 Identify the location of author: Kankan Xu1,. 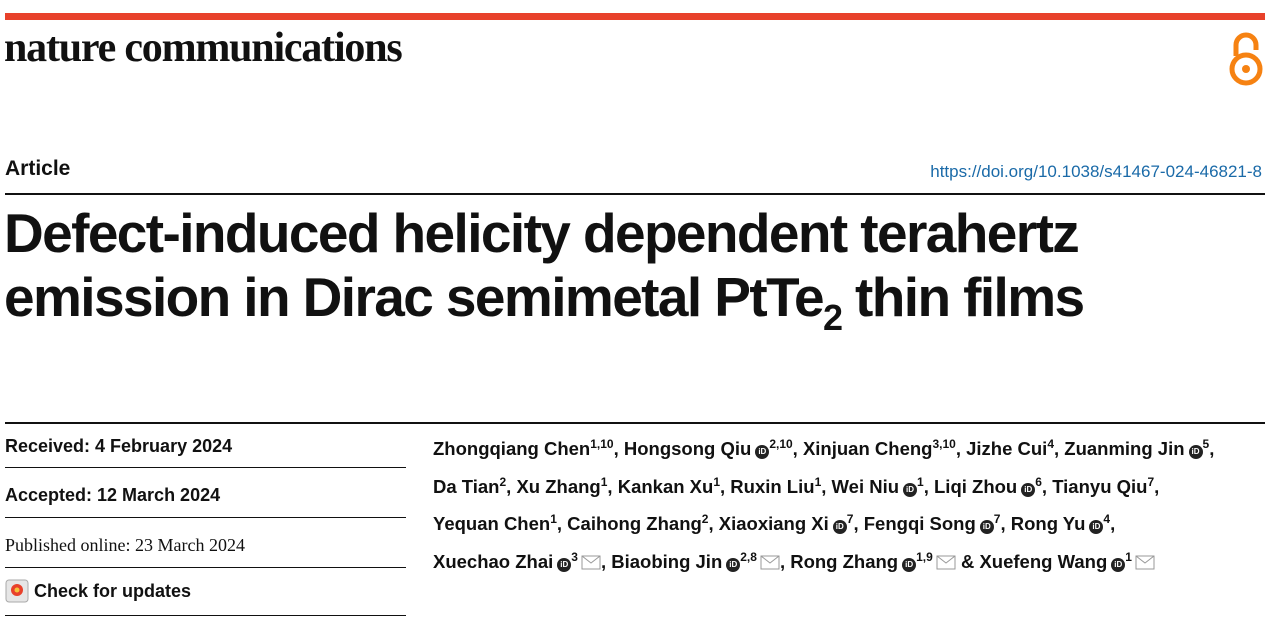
(671, 485).